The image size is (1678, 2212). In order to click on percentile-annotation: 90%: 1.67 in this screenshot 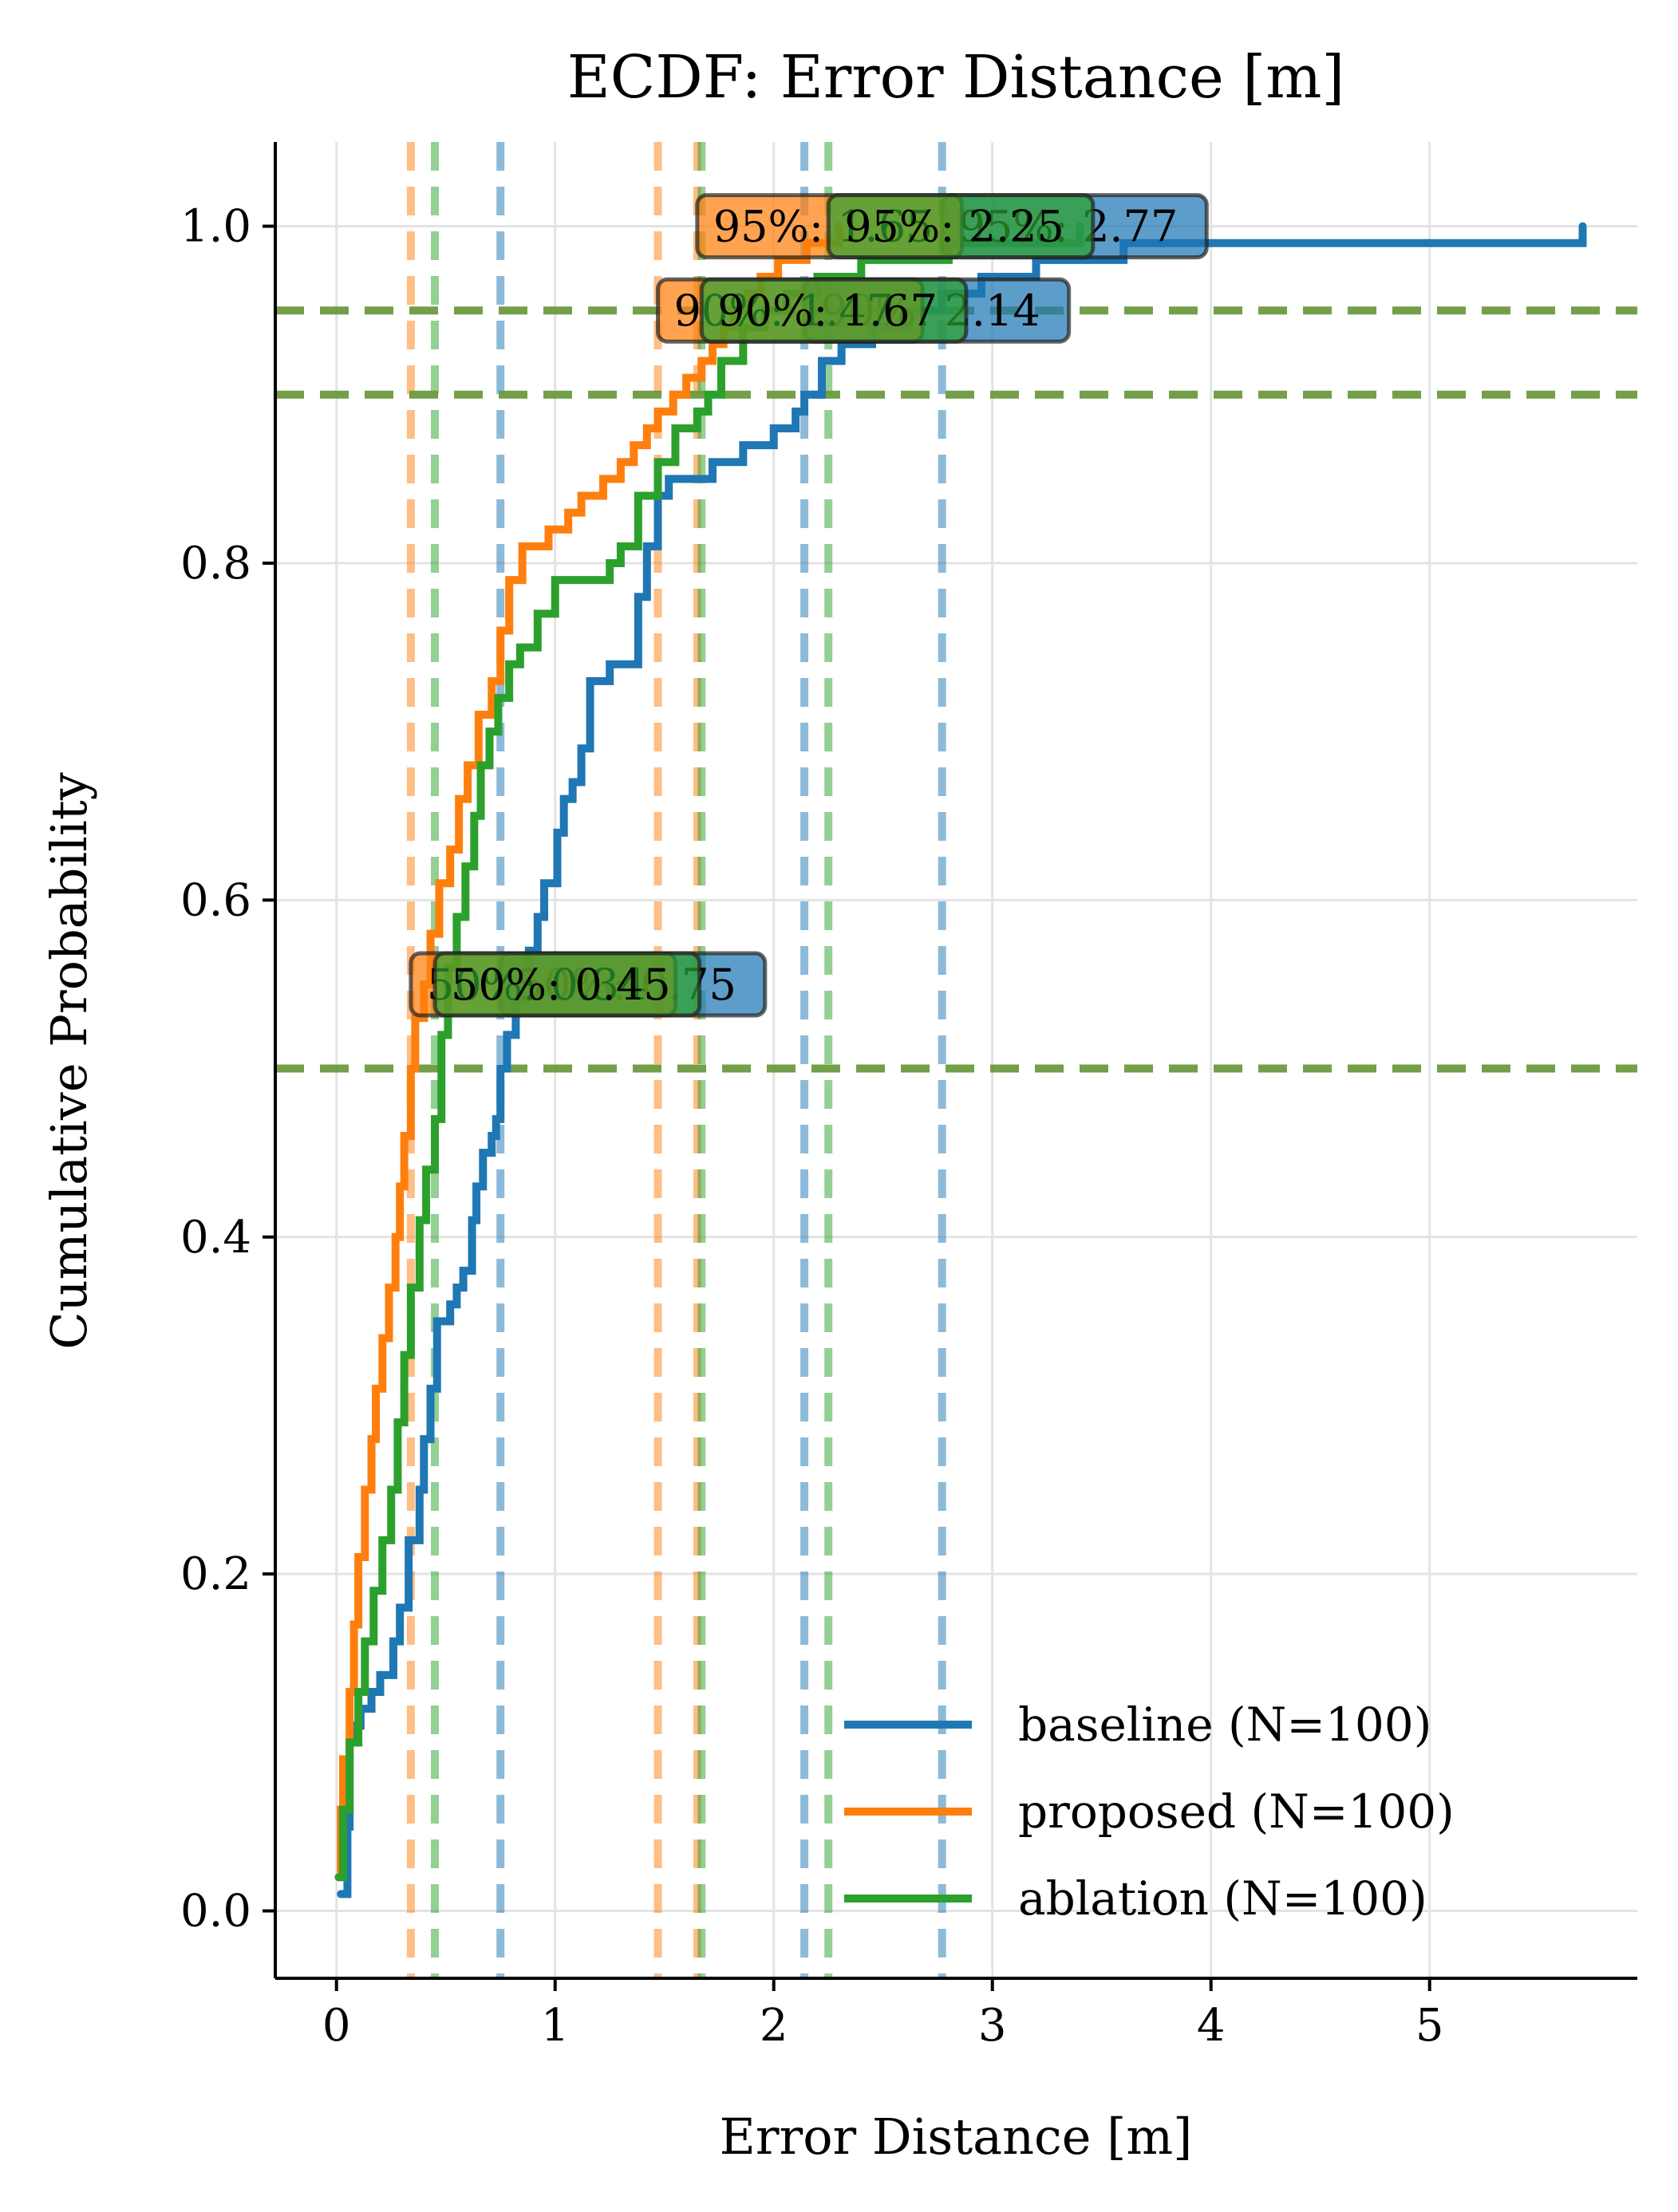, I will do `click(834, 310)`.